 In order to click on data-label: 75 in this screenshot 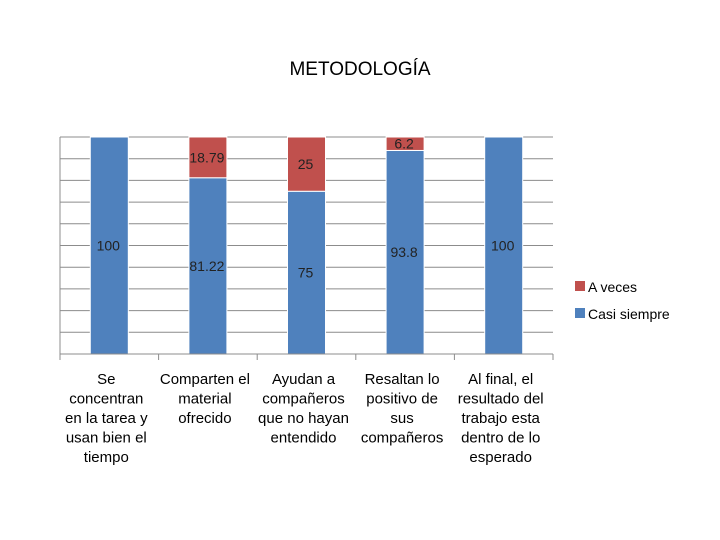, I will do `click(306, 273)`.